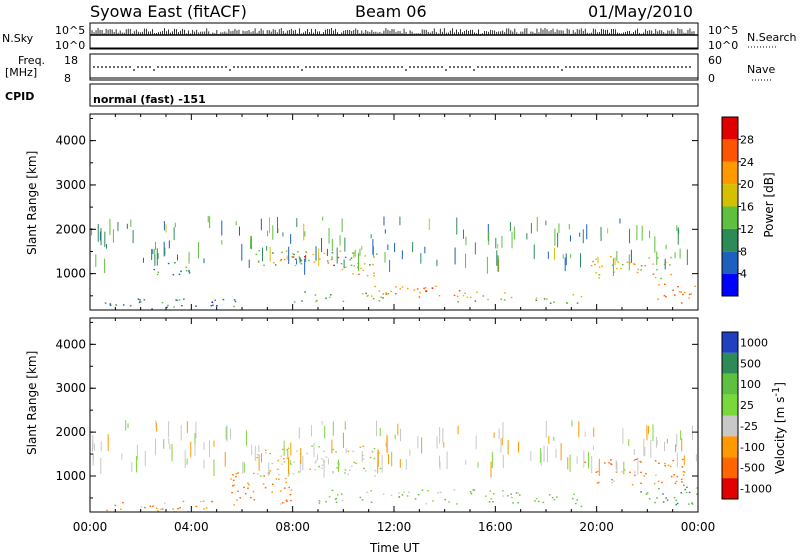  I want to click on colorbar-tick-label: 20, so click(747, 184).